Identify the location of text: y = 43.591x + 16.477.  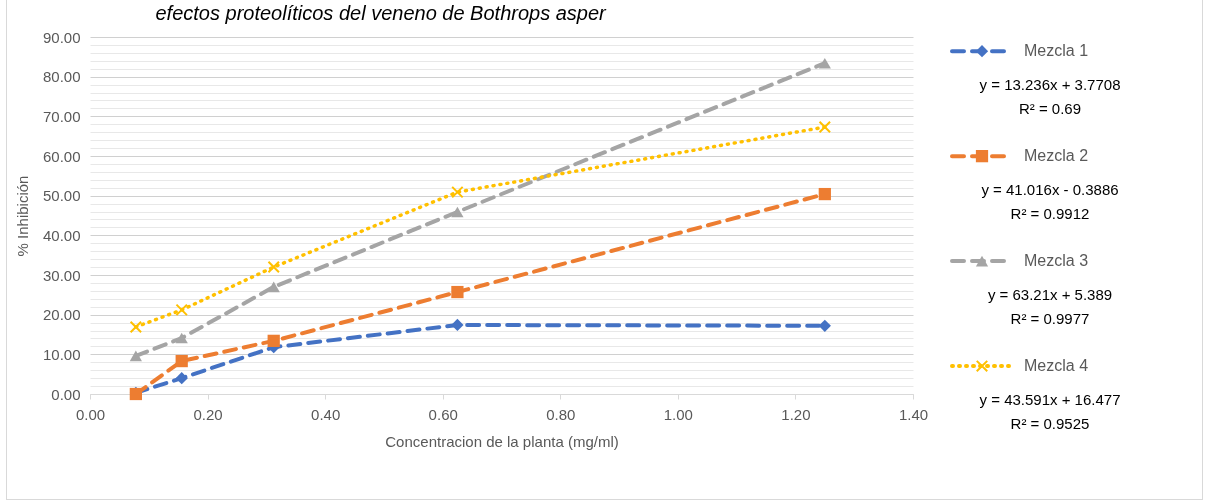
(1050, 400).